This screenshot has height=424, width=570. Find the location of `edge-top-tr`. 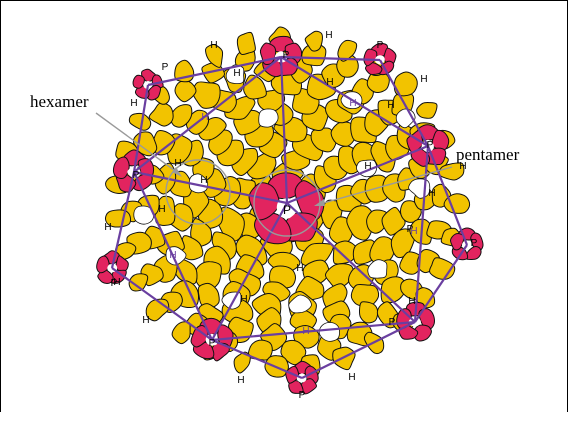

edge-top-tr is located at coordinates (354, 101).